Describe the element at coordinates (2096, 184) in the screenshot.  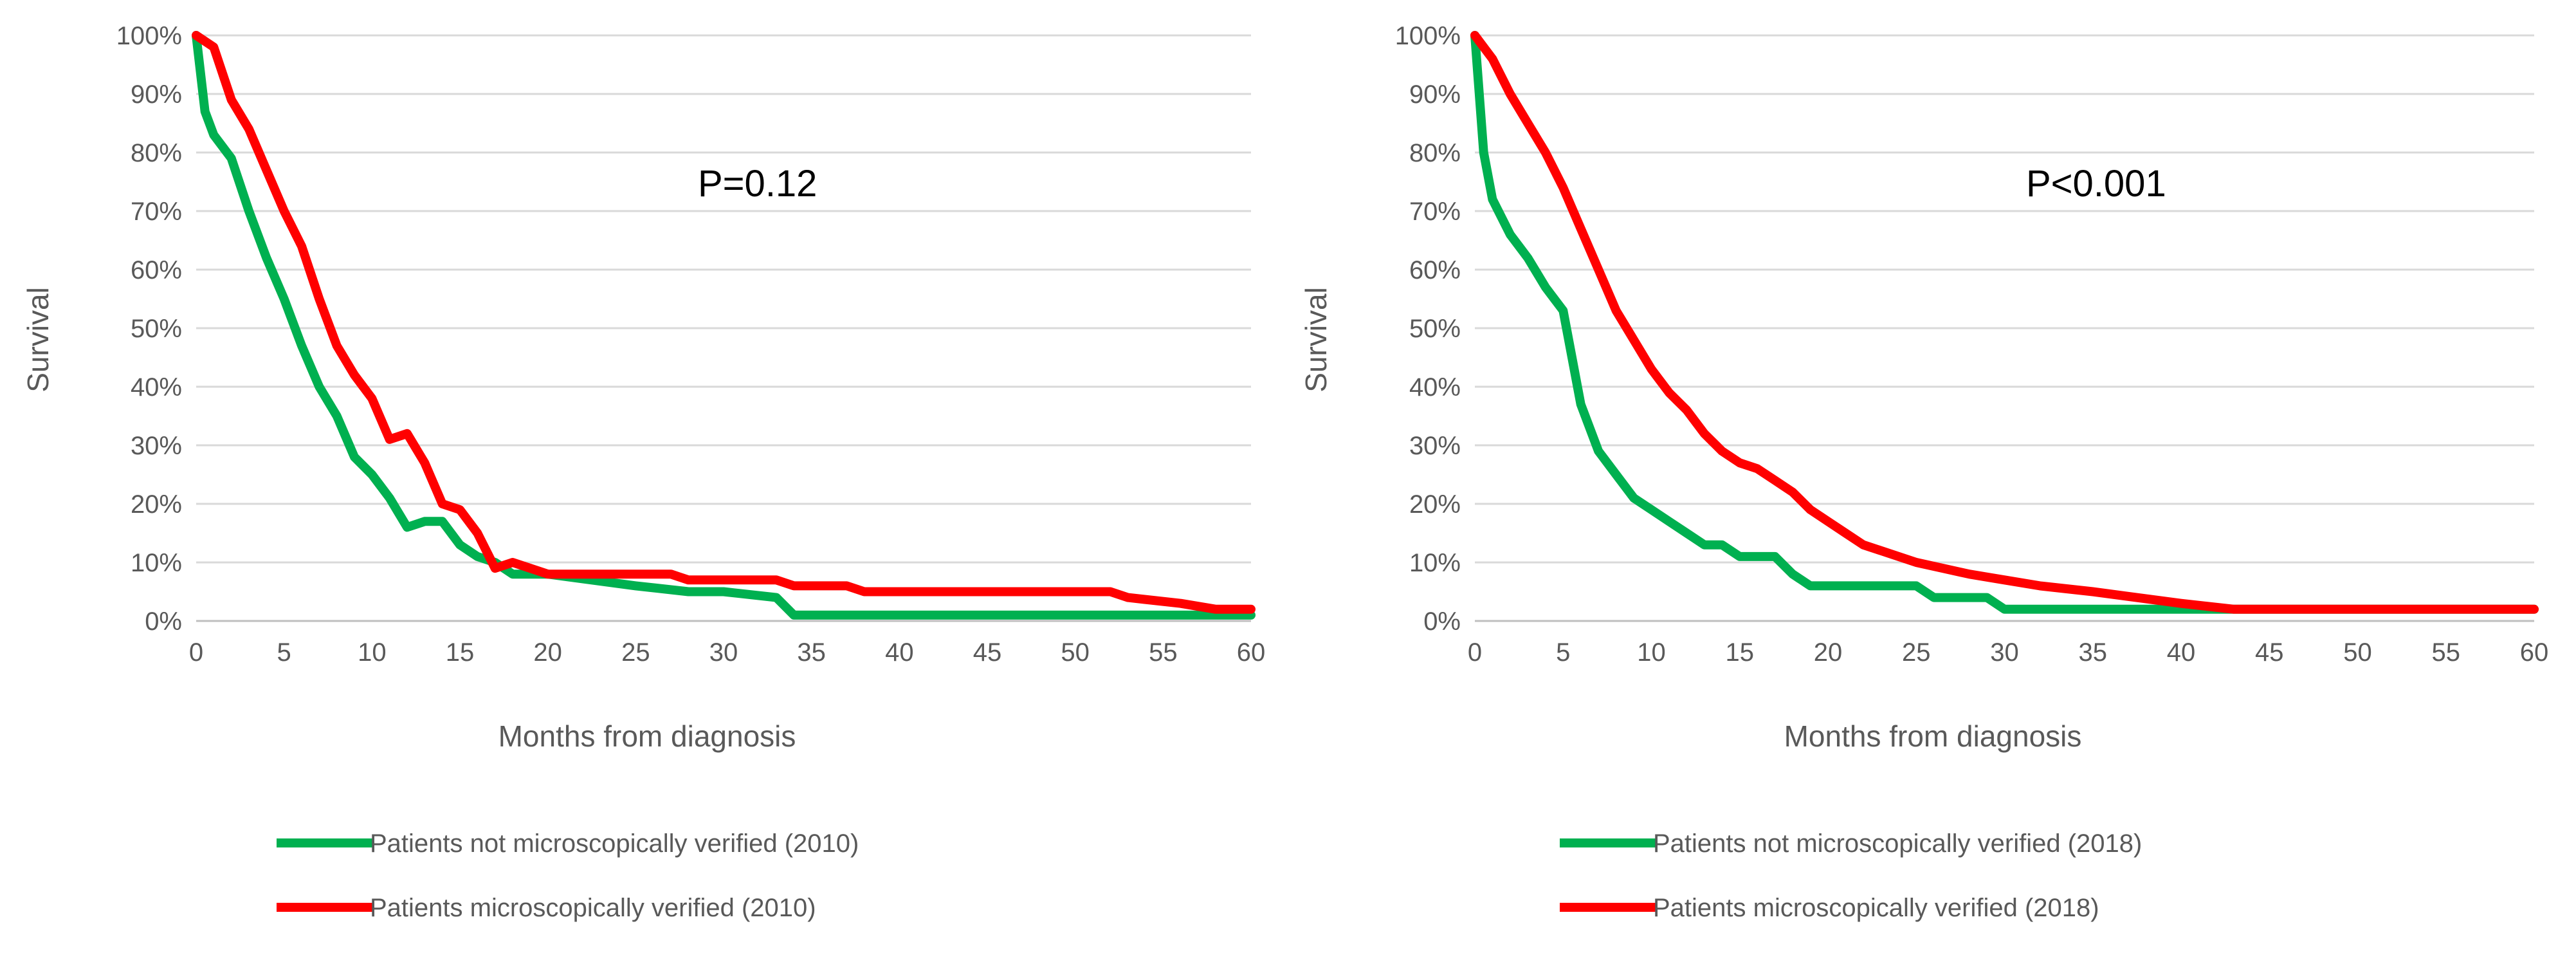
I see `p-value-annotation: P<0.001` at that location.